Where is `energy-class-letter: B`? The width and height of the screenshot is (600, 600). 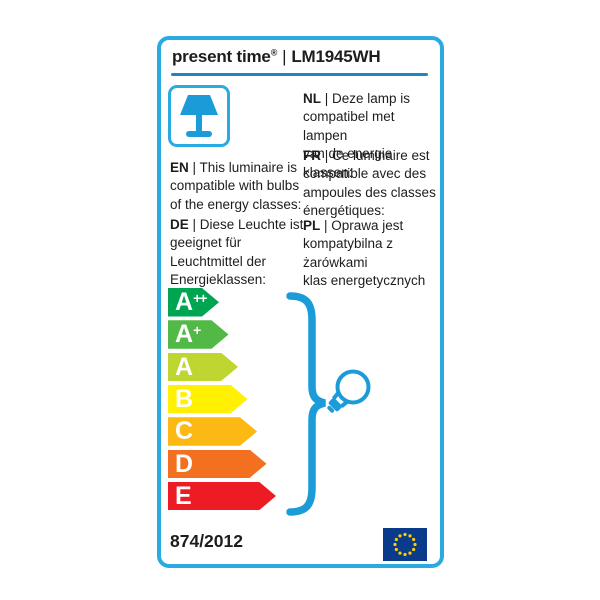
energy-class-letter: B is located at coordinates (184, 398).